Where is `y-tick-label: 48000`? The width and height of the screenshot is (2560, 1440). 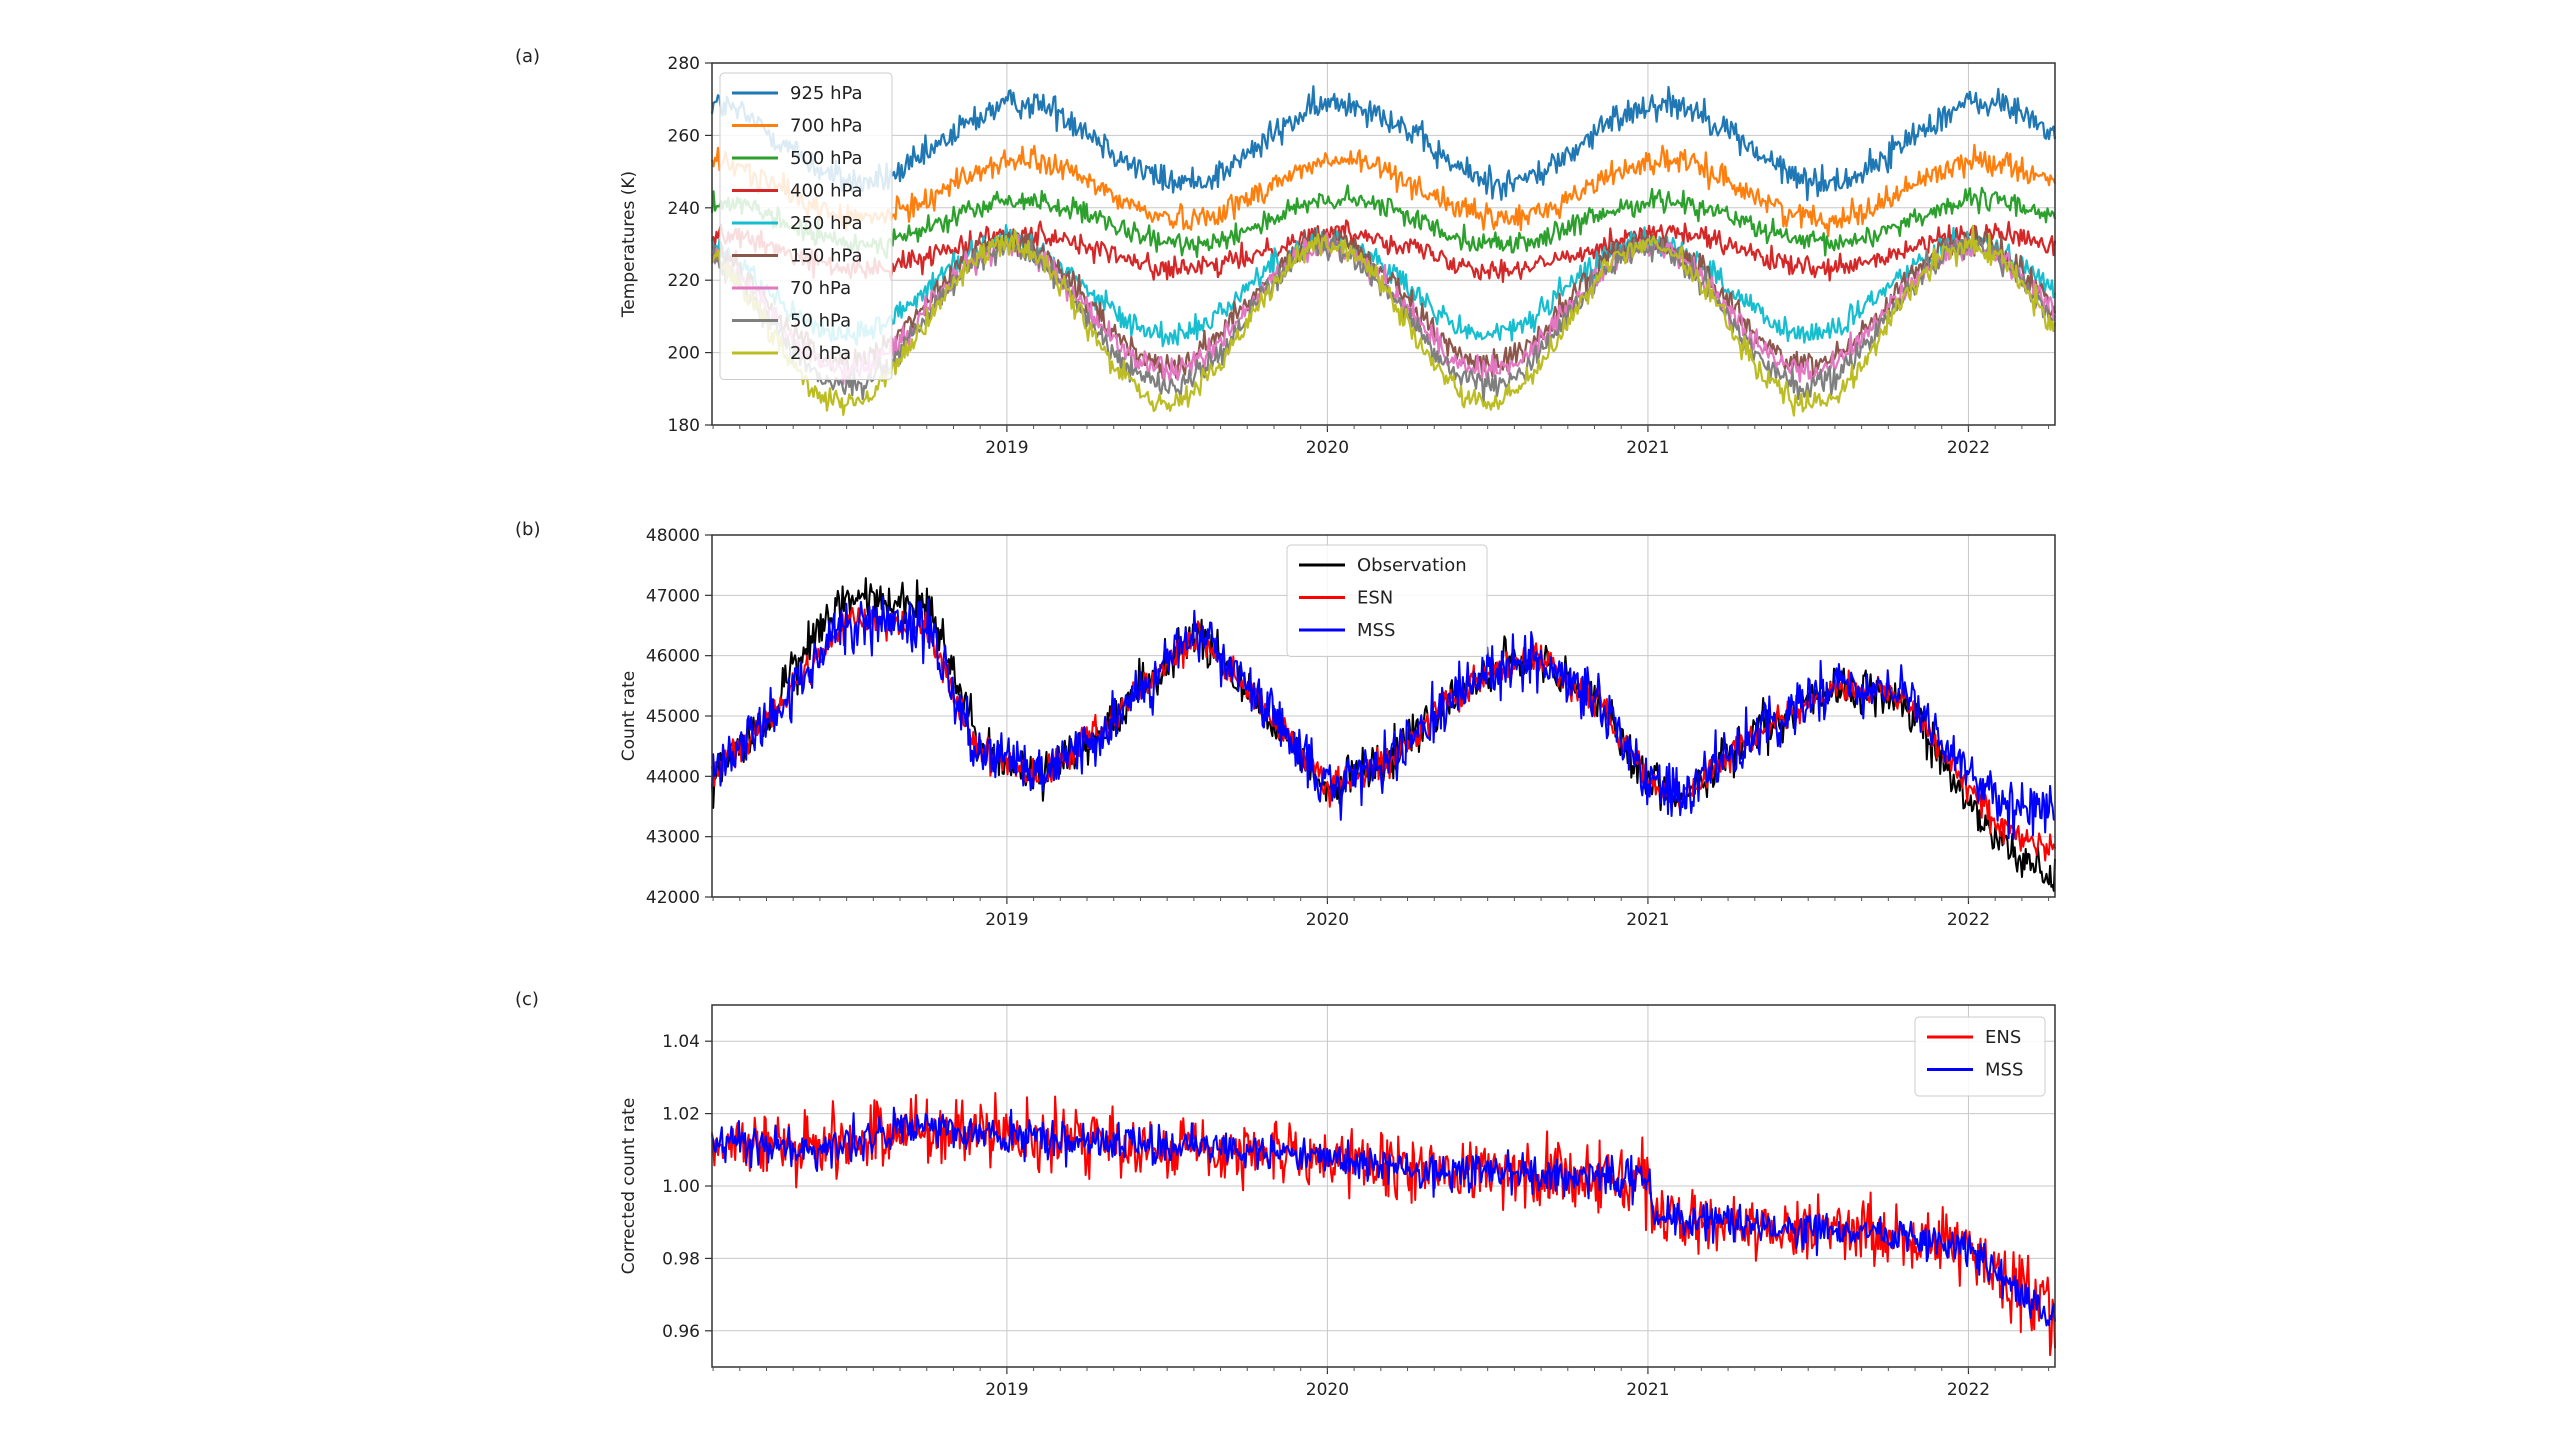
y-tick-label: 48000 is located at coordinates (673, 536).